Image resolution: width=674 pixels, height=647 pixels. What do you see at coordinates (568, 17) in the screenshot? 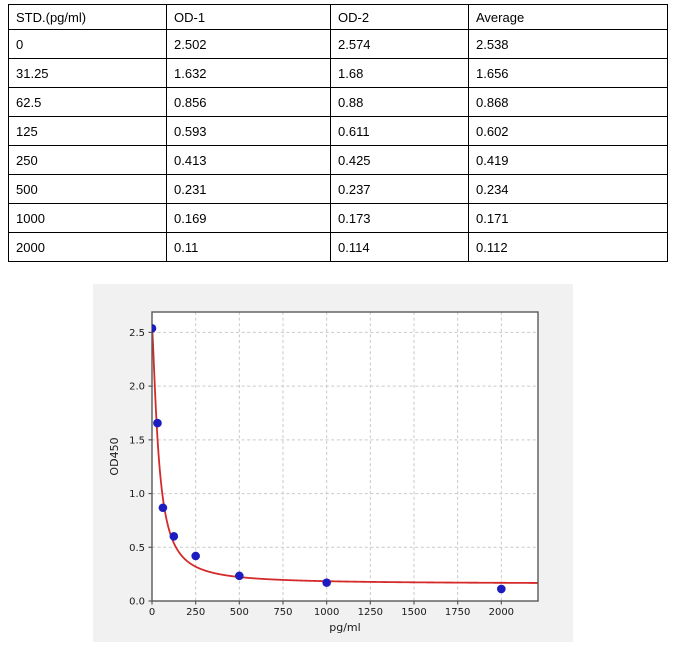
I see `header-cell: Average` at bounding box center [568, 17].